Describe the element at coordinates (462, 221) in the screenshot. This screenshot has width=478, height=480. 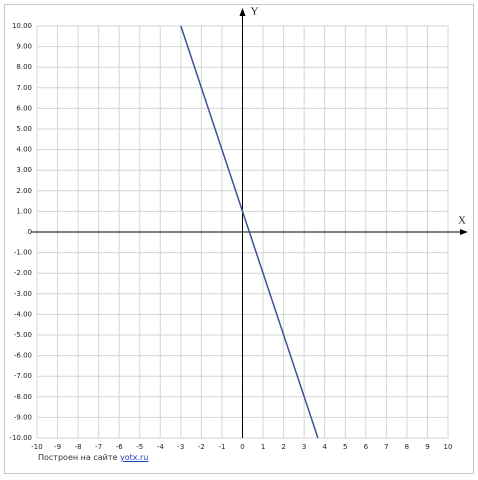
I see `x-axis-label: X` at that location.